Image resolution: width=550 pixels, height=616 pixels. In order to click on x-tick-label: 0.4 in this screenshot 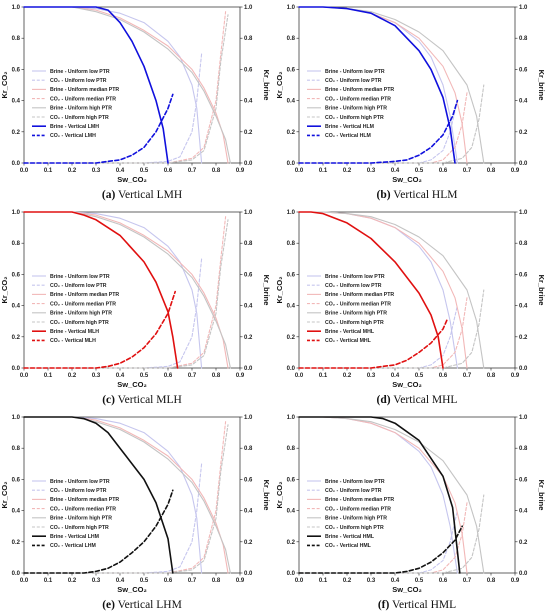, I will do `click(120, 171)`.